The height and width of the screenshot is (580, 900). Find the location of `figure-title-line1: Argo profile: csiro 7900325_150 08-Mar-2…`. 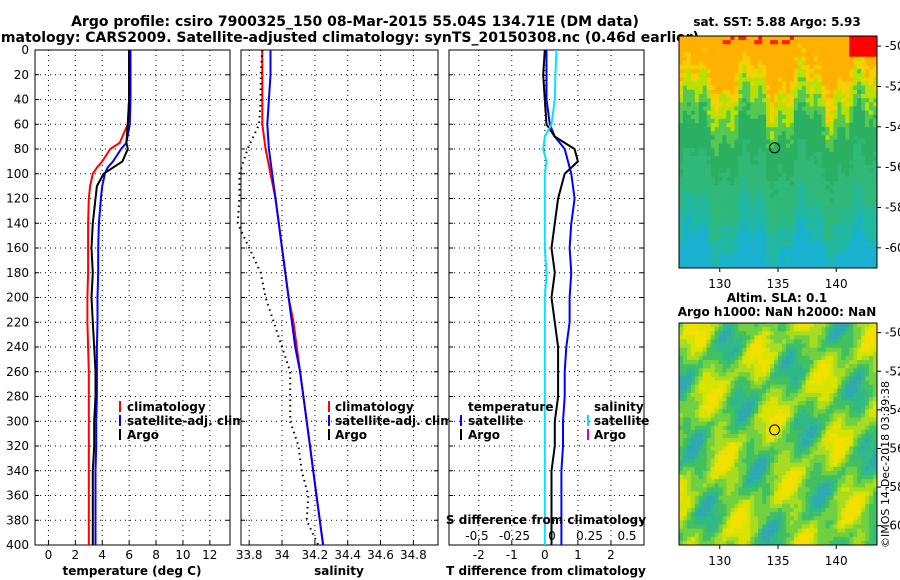

figure-title-line1: Argo profile: csiro 7900325_150 08-Mar-2… is located at coordinates (355, 22).